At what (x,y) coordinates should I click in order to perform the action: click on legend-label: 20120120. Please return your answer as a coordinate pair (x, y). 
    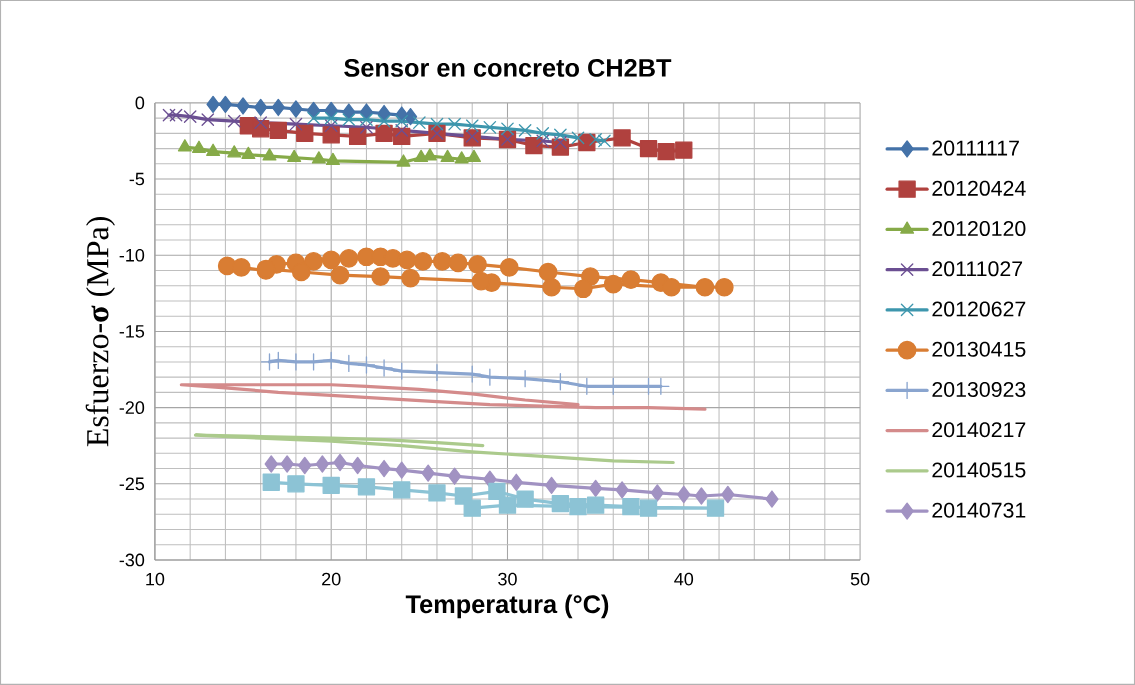
    Looking at the image, I should click on (979, 229).